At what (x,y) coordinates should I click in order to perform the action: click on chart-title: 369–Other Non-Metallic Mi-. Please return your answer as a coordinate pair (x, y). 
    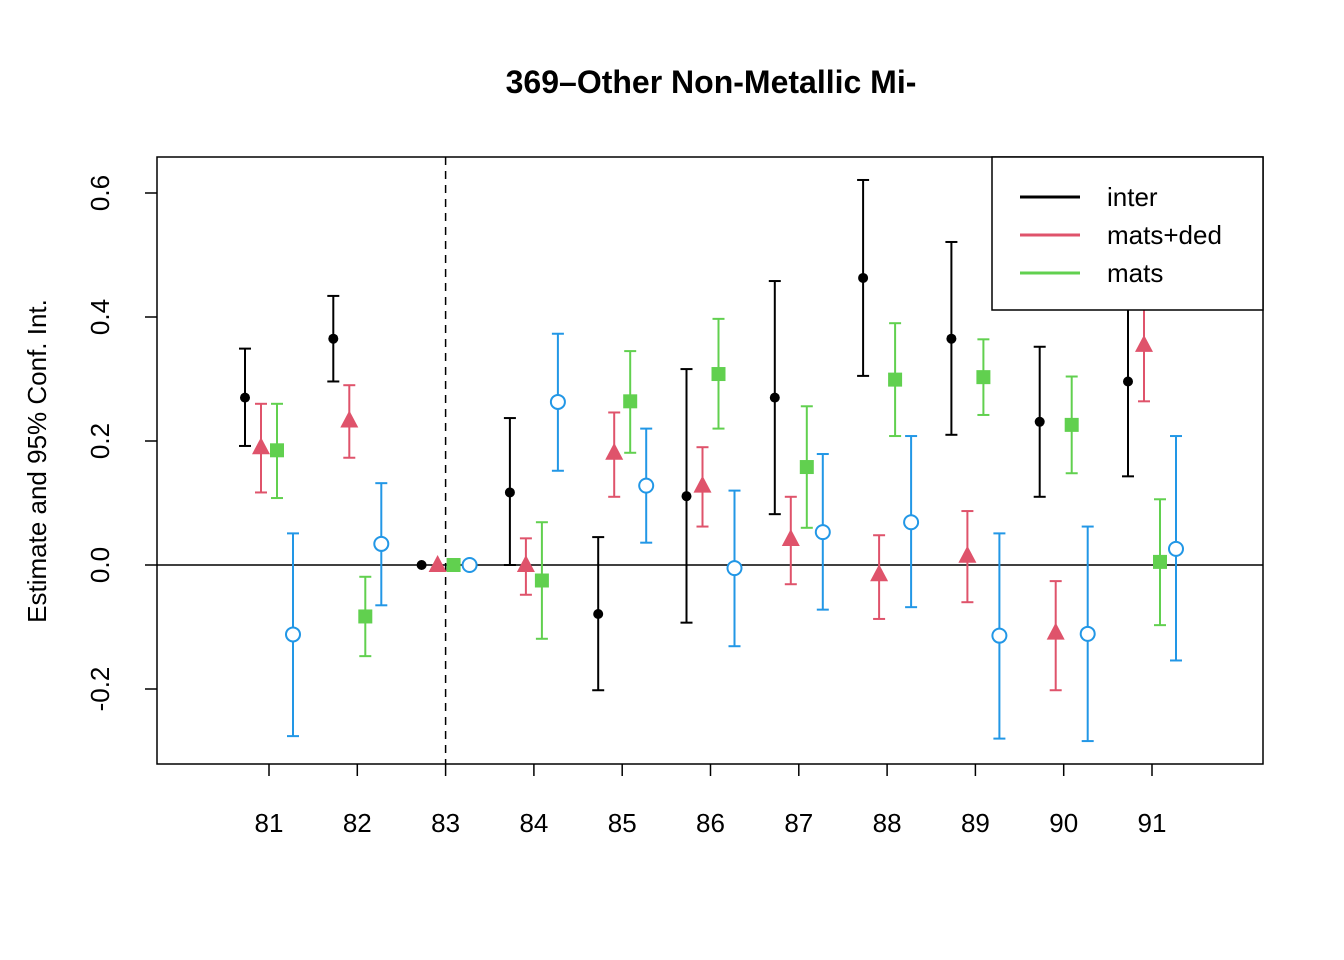
    Looking at the image, I should click on (711, 82).